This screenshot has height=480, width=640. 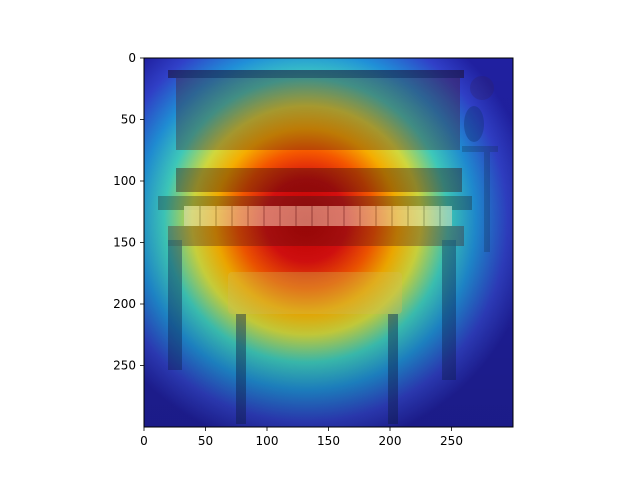 What do you see at coordinates (128, 212) in the screenshot?
I see `y-axis: 0 50 100 150 200 250` at bounding box center [128, 212].